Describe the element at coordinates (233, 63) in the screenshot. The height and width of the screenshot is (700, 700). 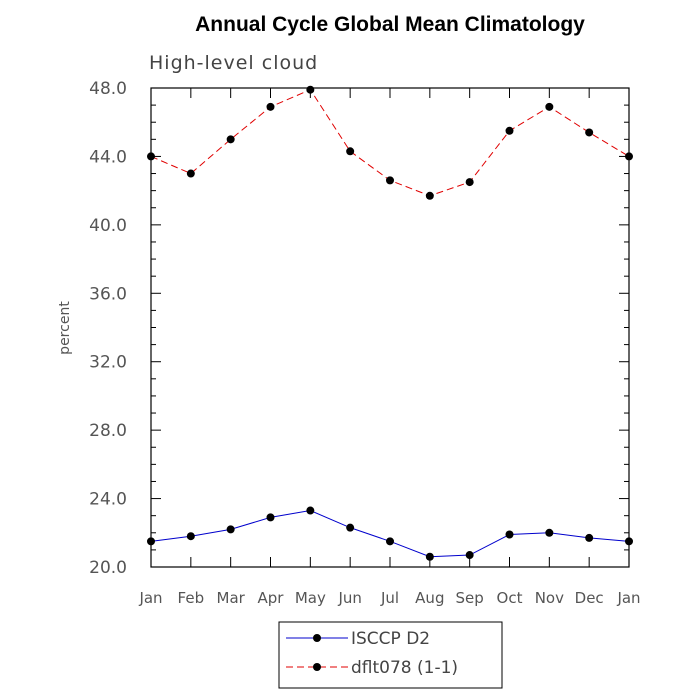
I see `chart-subtitle: High-level cloud` at that location.